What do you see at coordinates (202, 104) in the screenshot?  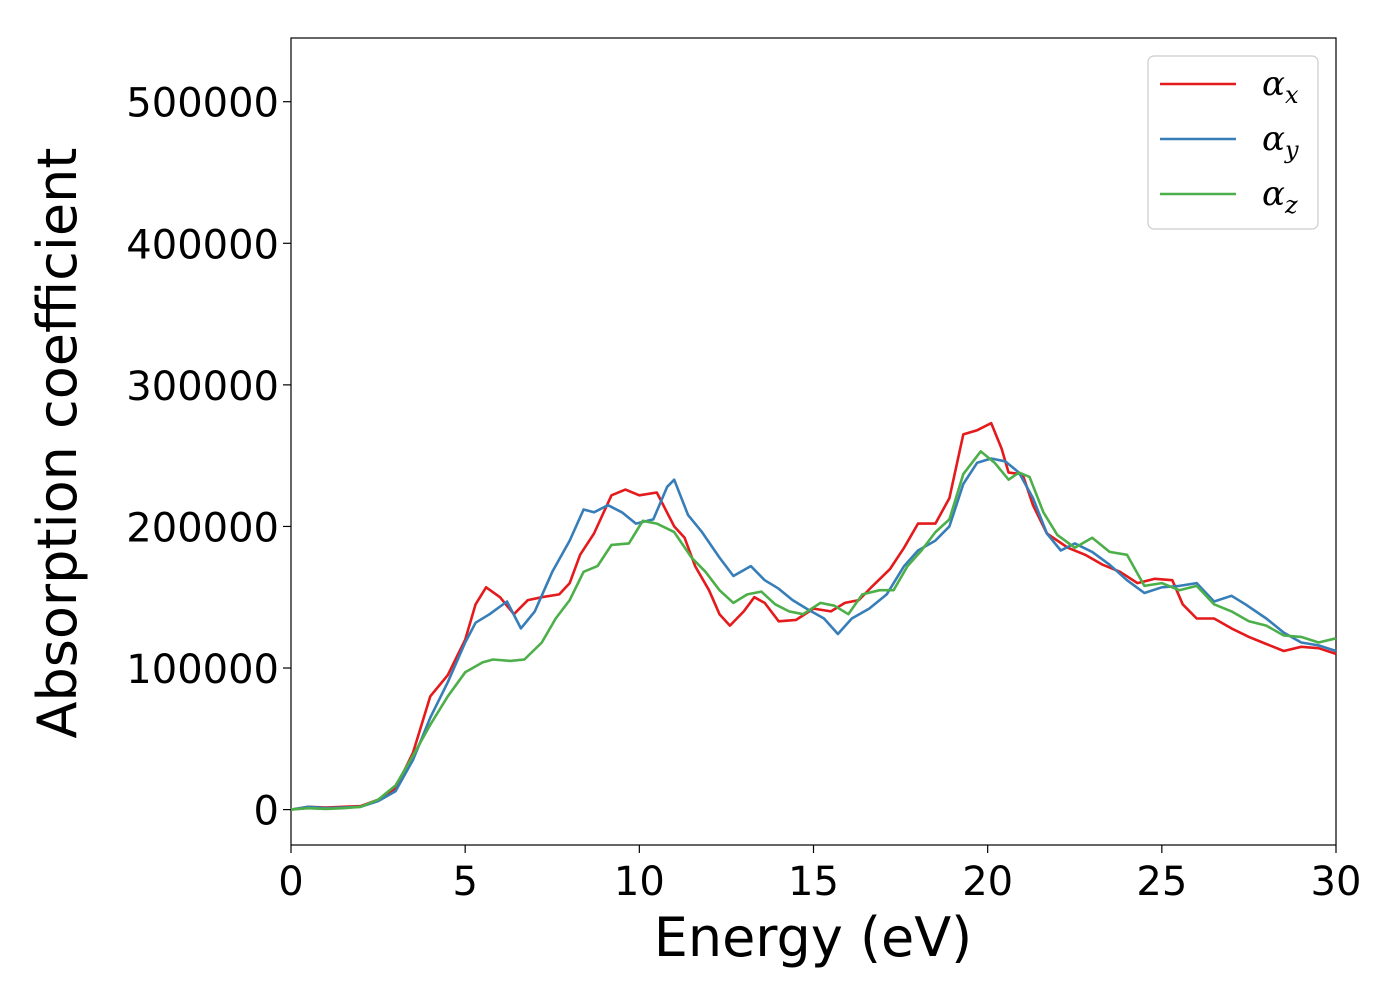 I see `y-tick-label: 500000` at bounding box center [202, 104].